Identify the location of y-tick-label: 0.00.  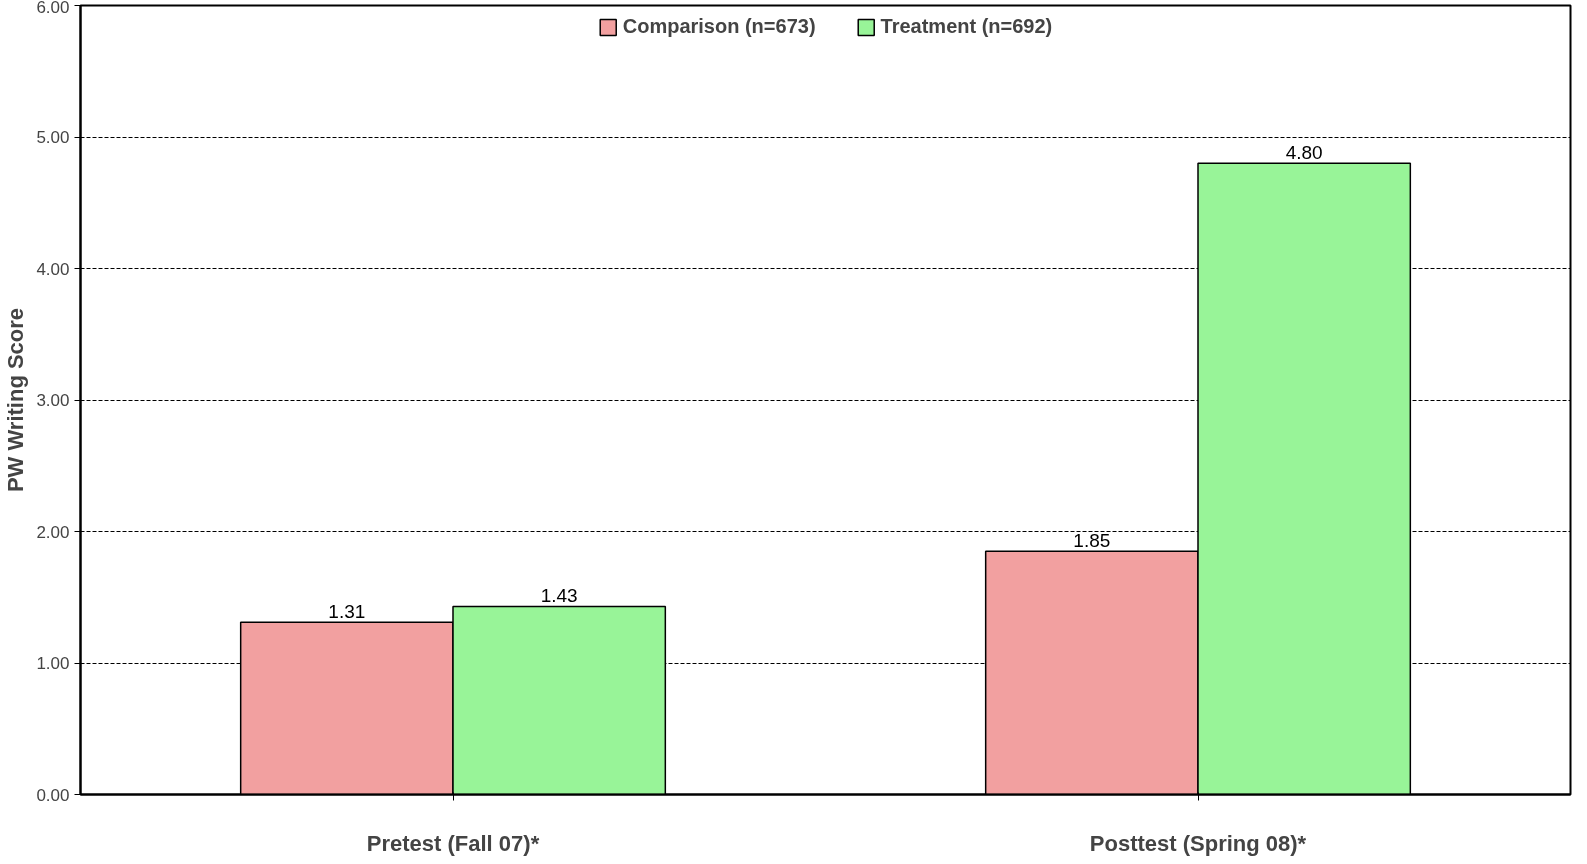
(53, 795).